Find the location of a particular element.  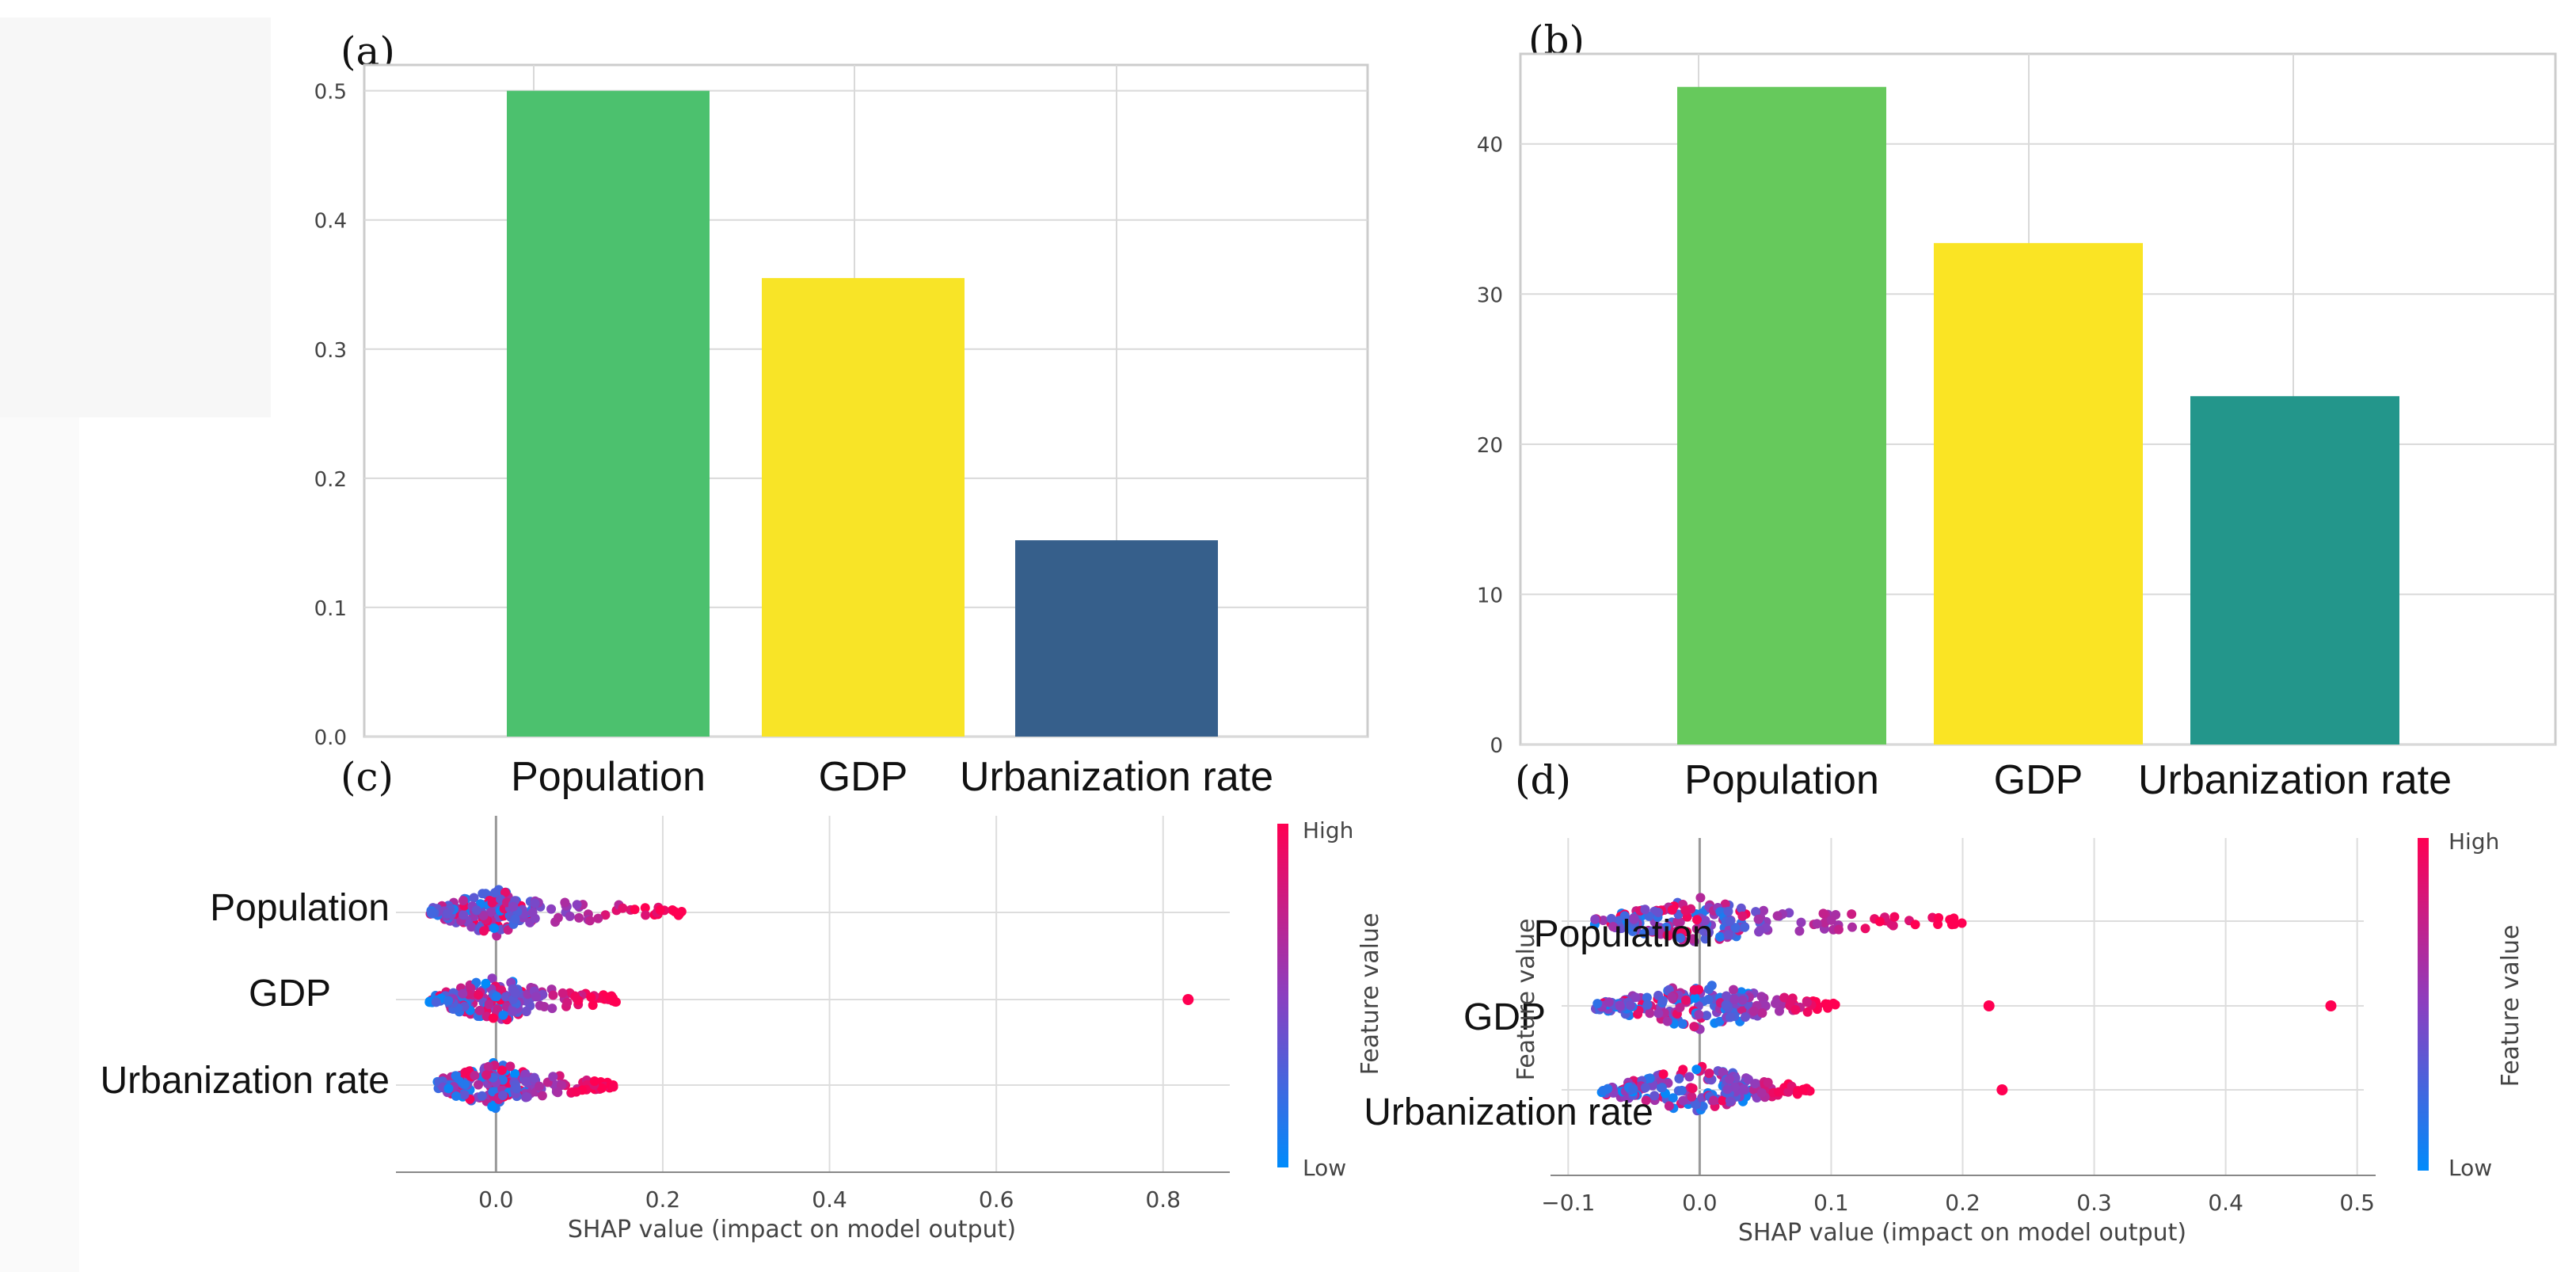

y-tick-label: 0.5 is located at coordinates (330, 93).